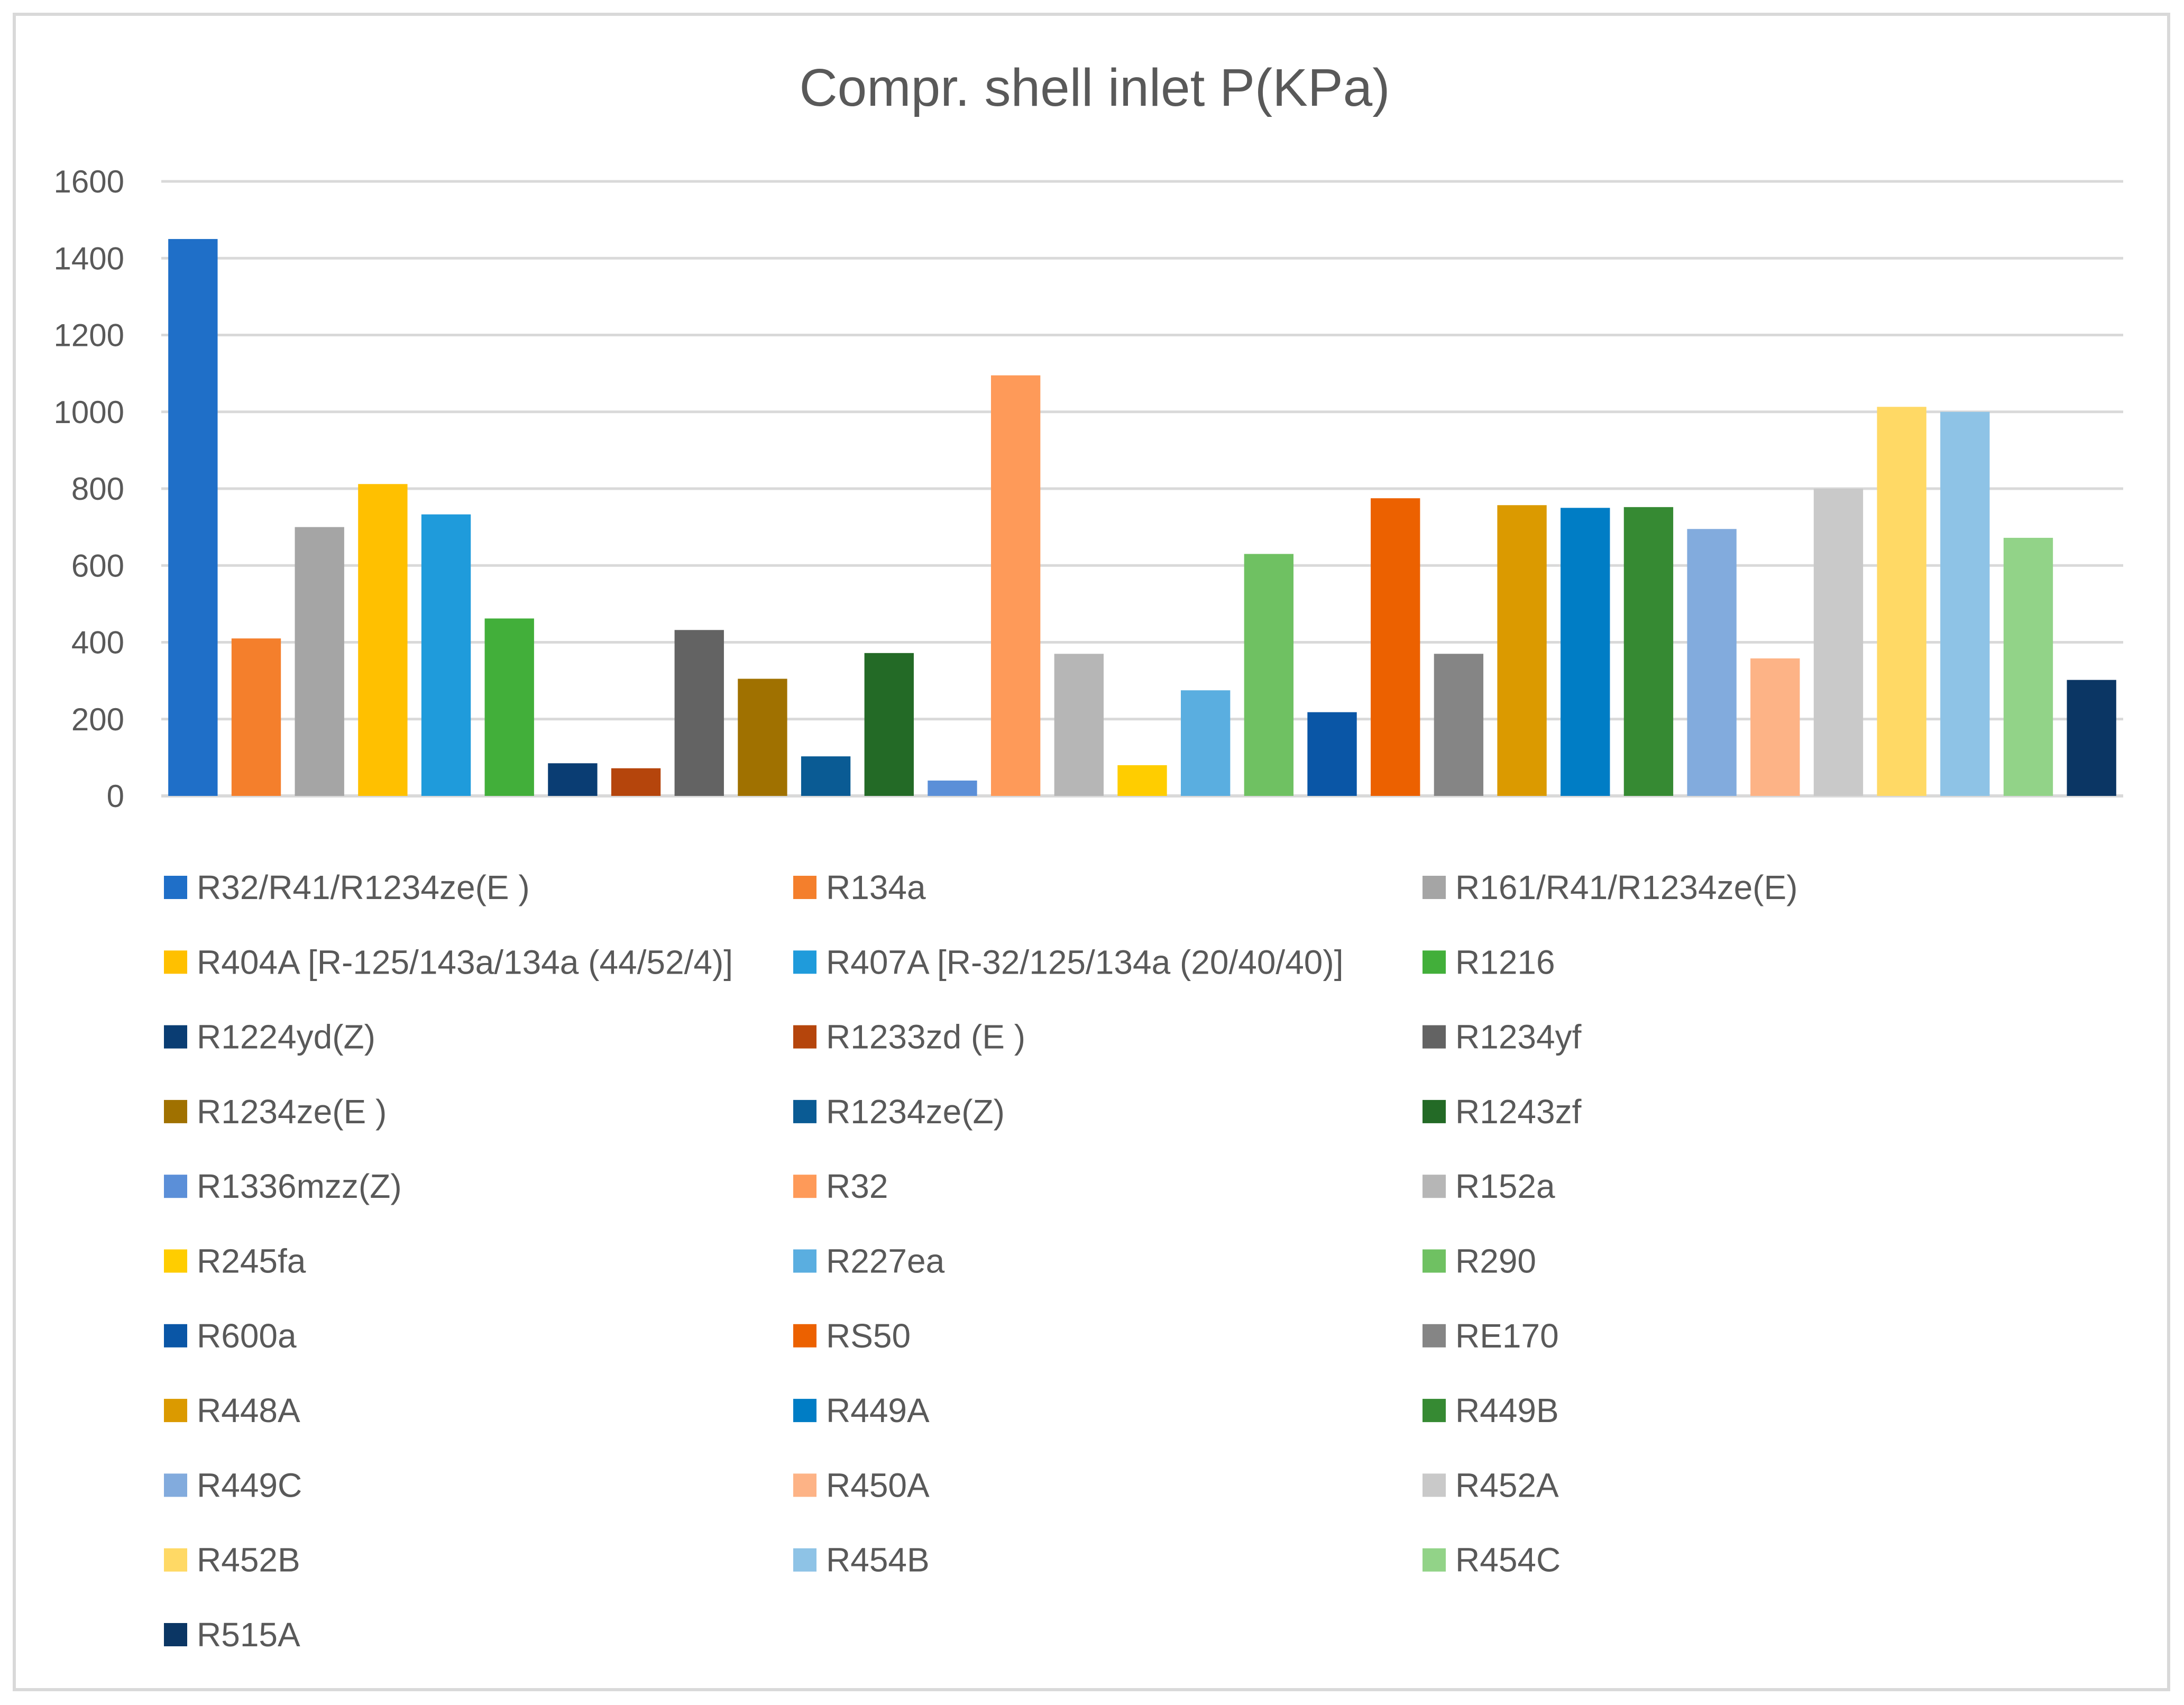  Describe the element at coordinates (286, 1037) in the screenshot. I see `legend-label: R1224yd(Z)` at that location.